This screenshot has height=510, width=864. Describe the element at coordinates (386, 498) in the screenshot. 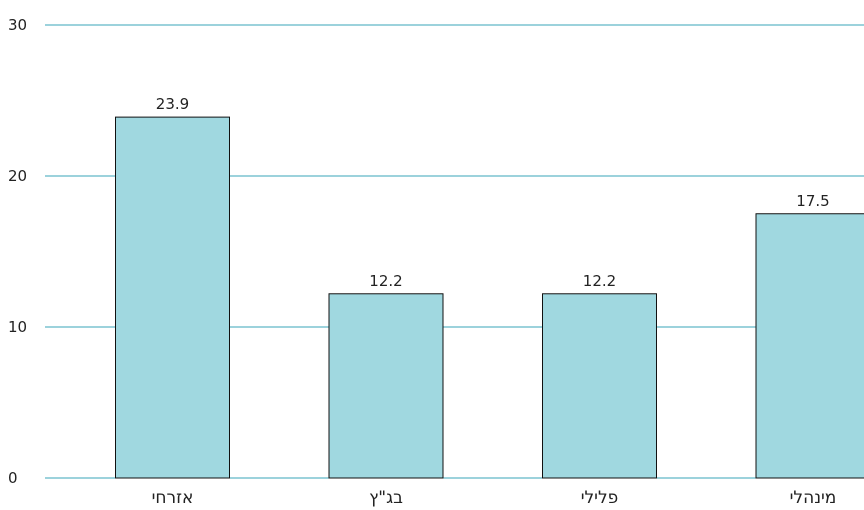

I see `category-label-1: בג"ץ` at that location.